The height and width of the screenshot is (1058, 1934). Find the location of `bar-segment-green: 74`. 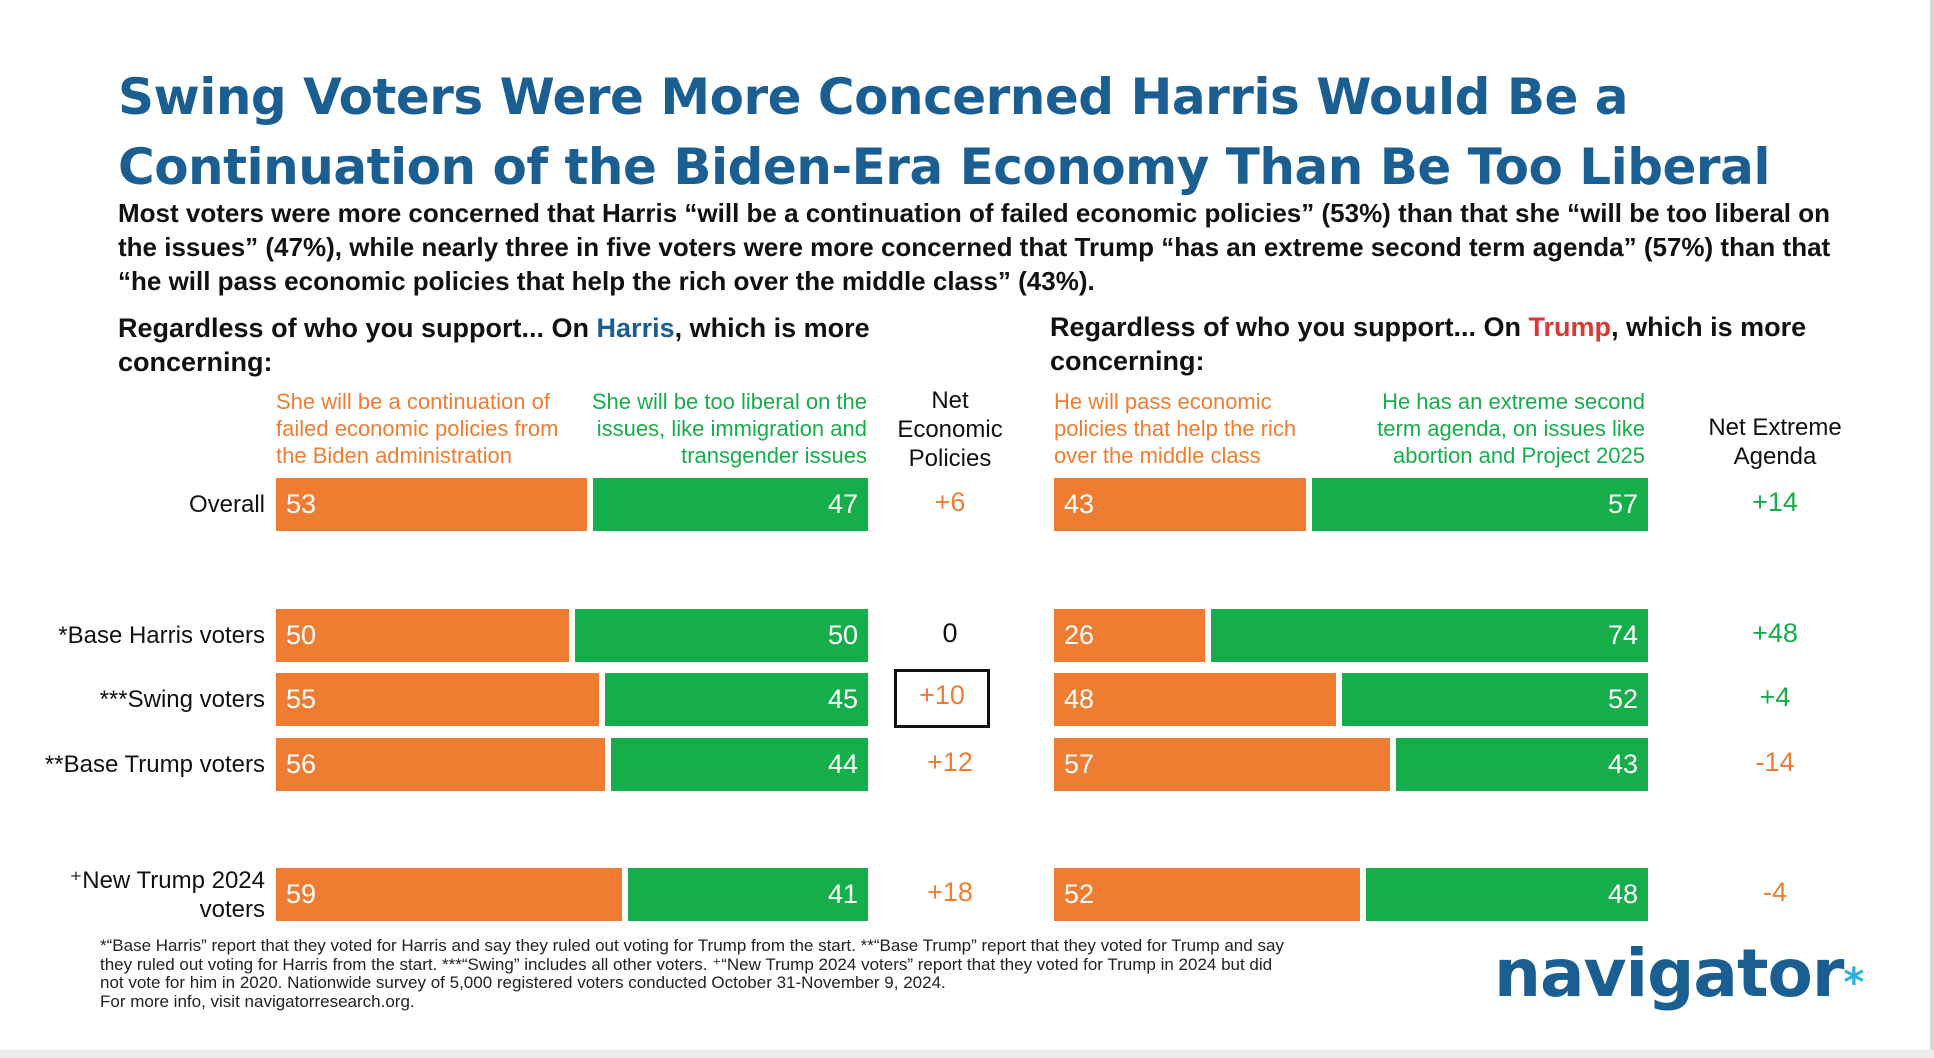

bar-segment-green: 74 is located at coordinates (1429, 635).